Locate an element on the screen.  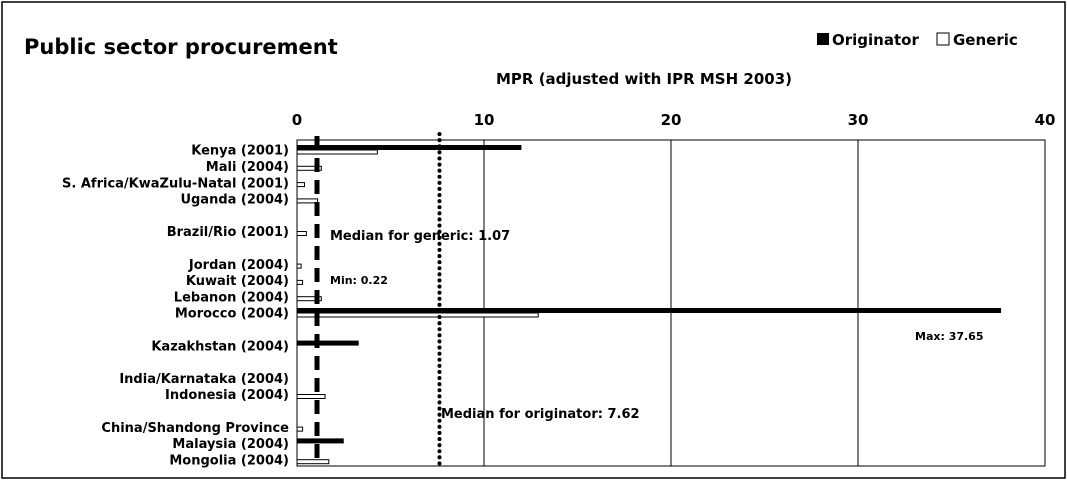
category-label: Kuwait (2004) is located at coordinates (237, 281).